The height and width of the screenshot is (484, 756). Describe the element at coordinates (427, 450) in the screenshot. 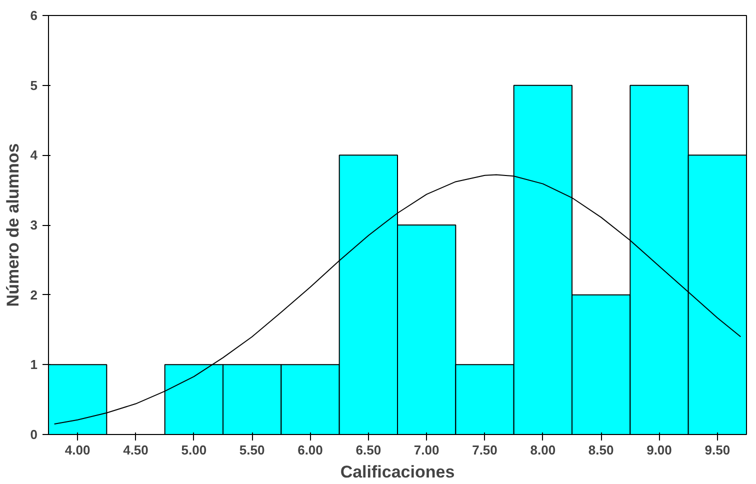

I see `x-tick-label: 7.00` at that location.